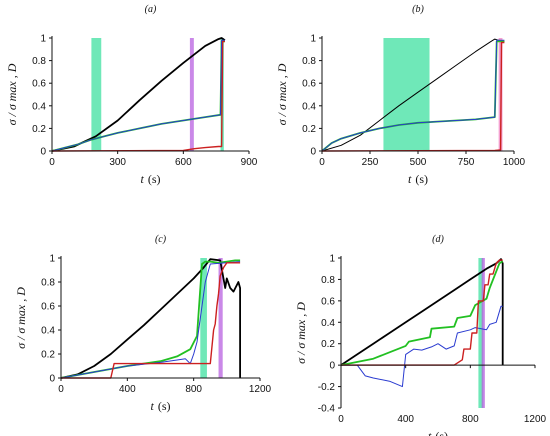 The image size is (550, 436). I want to click on panel-label: (a), so click(151, 9).